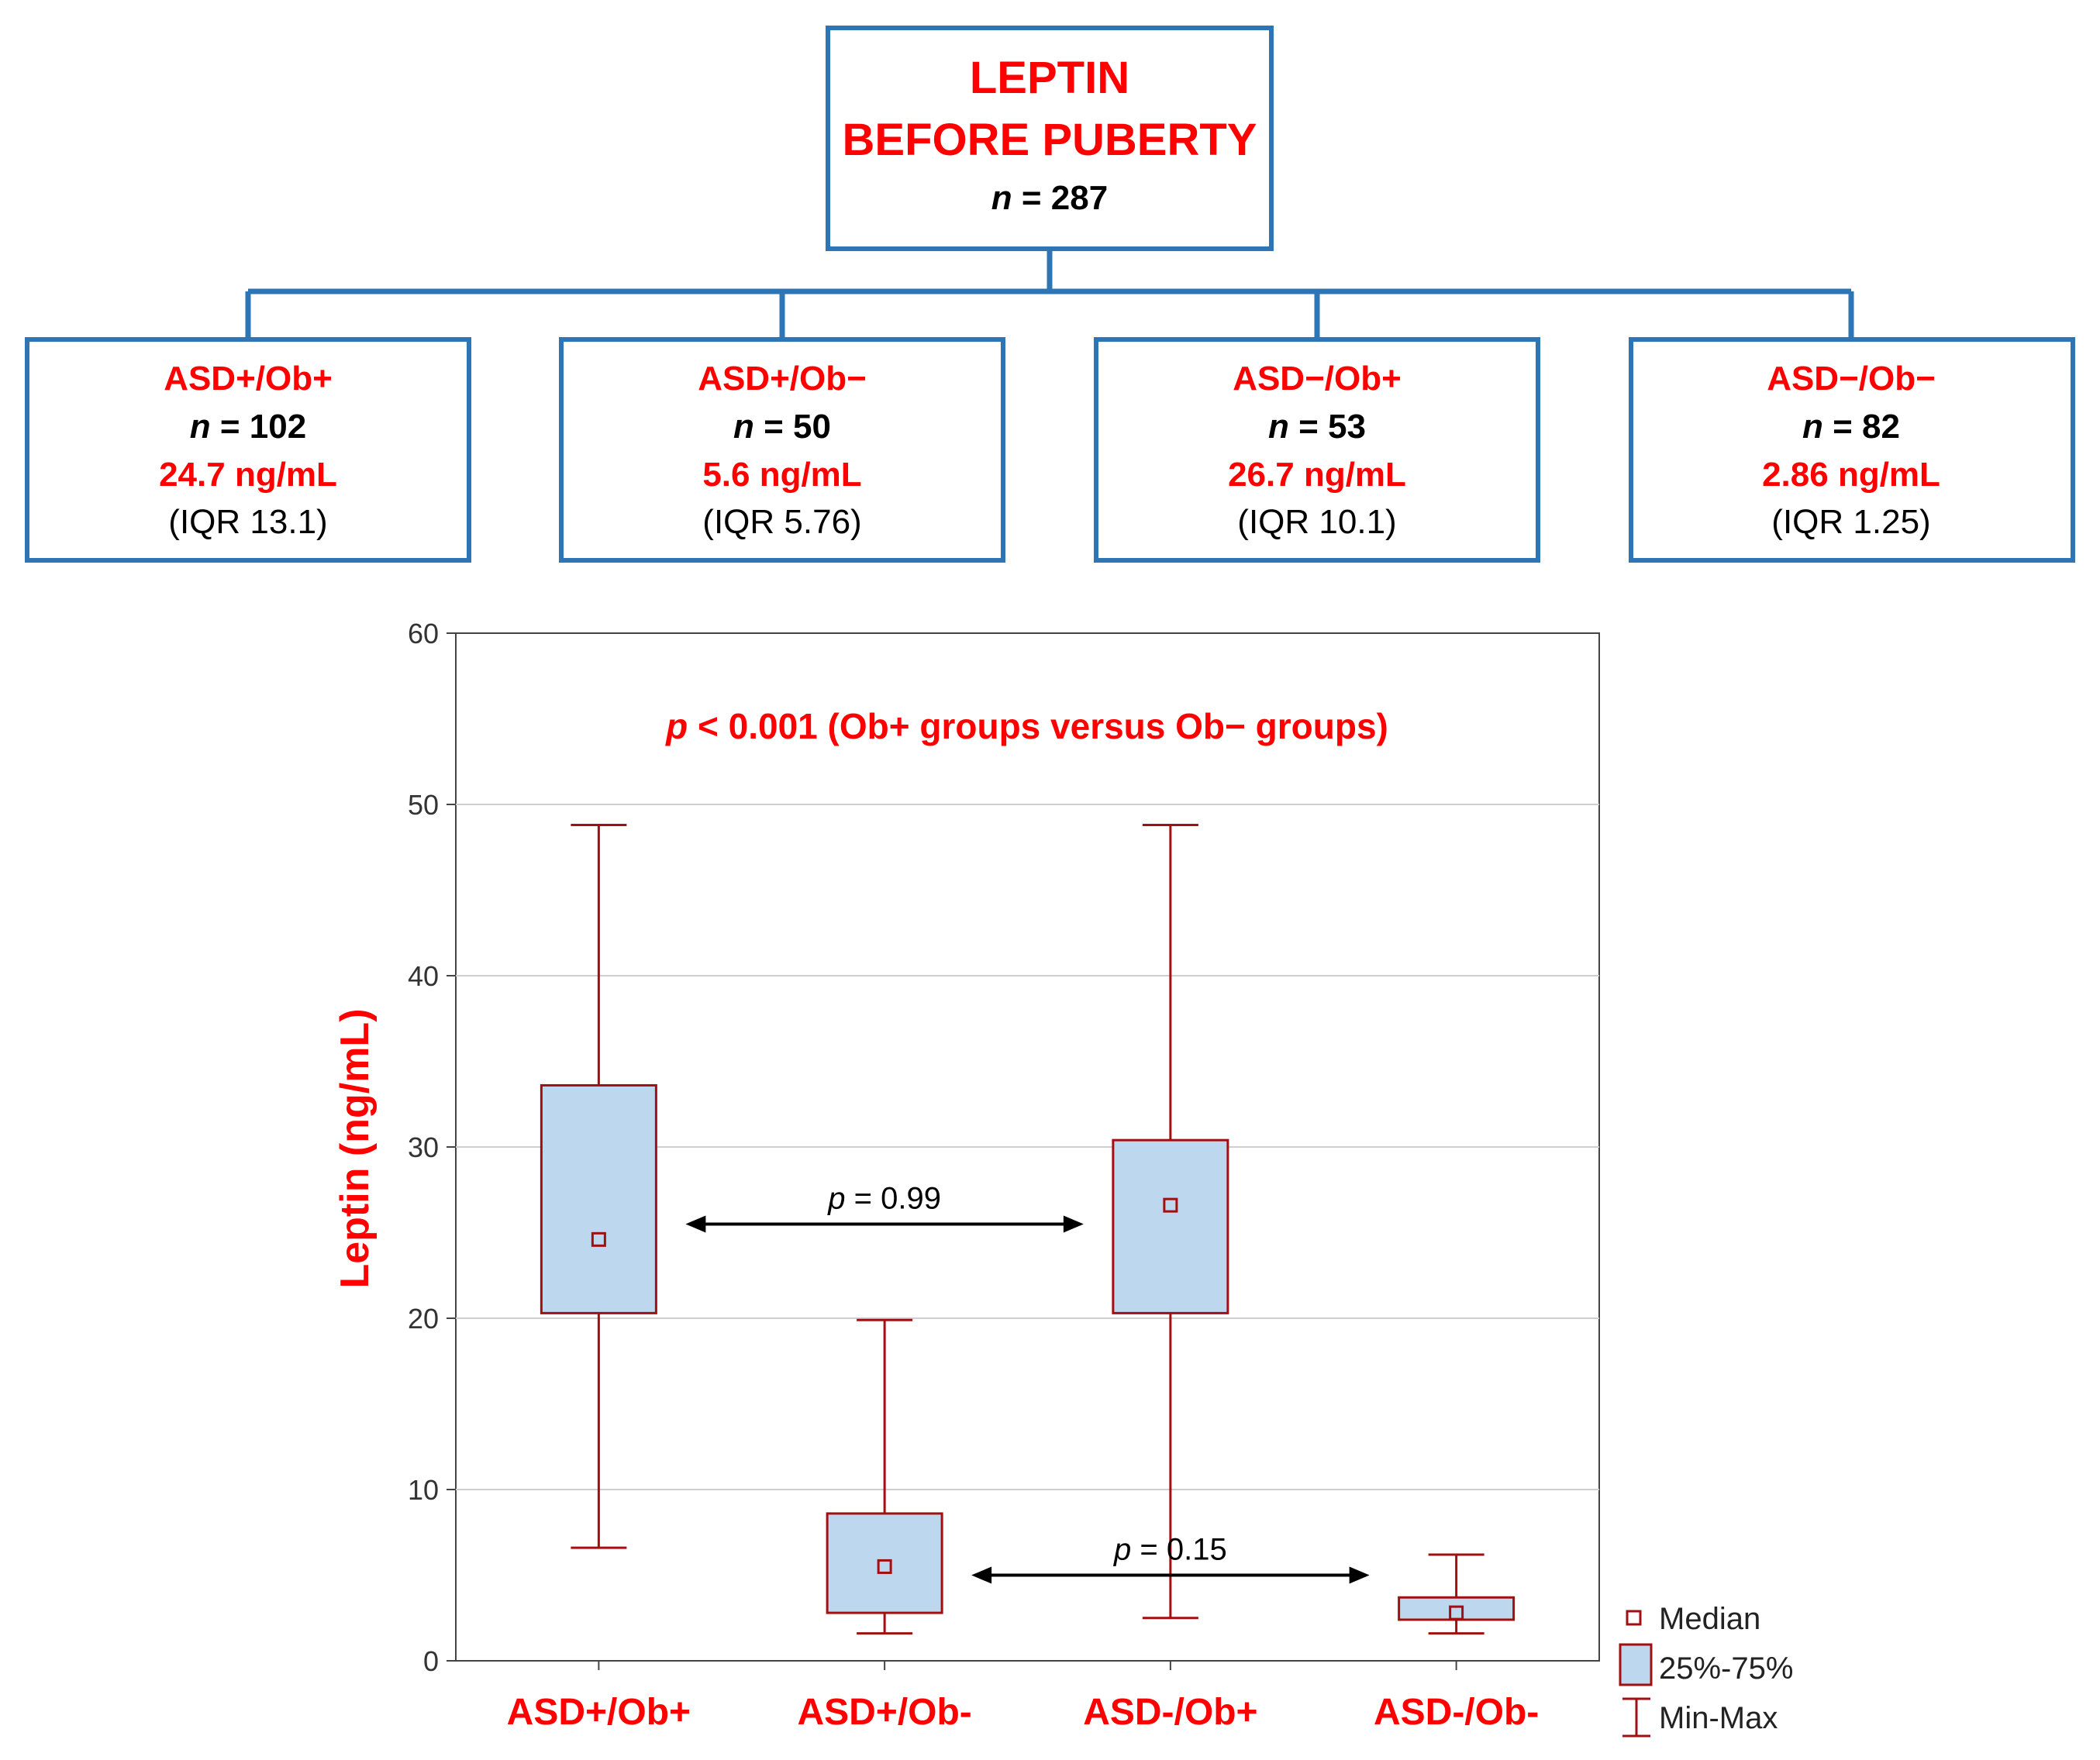  What do you see at coordinates (1170, 1550) in the screenshot?
I see `comparison-p-label: p = 0.15` at bounding box center [1170, 1550].